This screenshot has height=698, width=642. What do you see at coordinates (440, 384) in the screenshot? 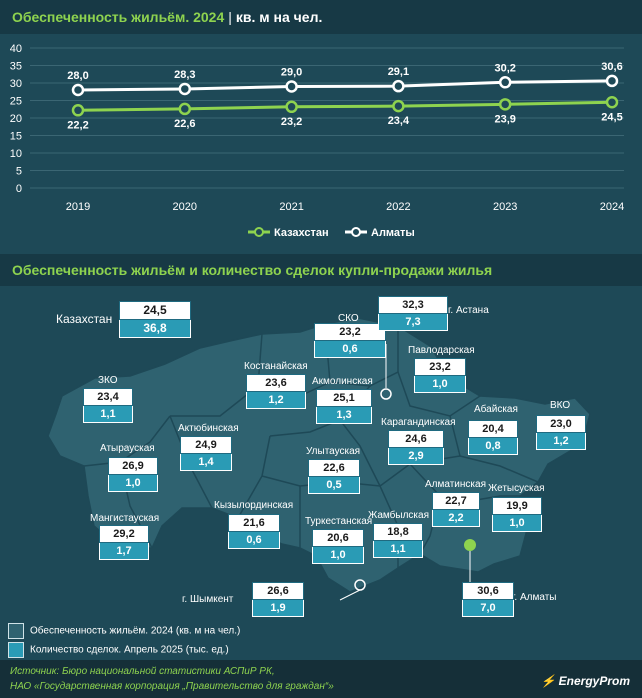
I see `region-deals-pavlodar: 1,0` at bounding box center [440, 384].